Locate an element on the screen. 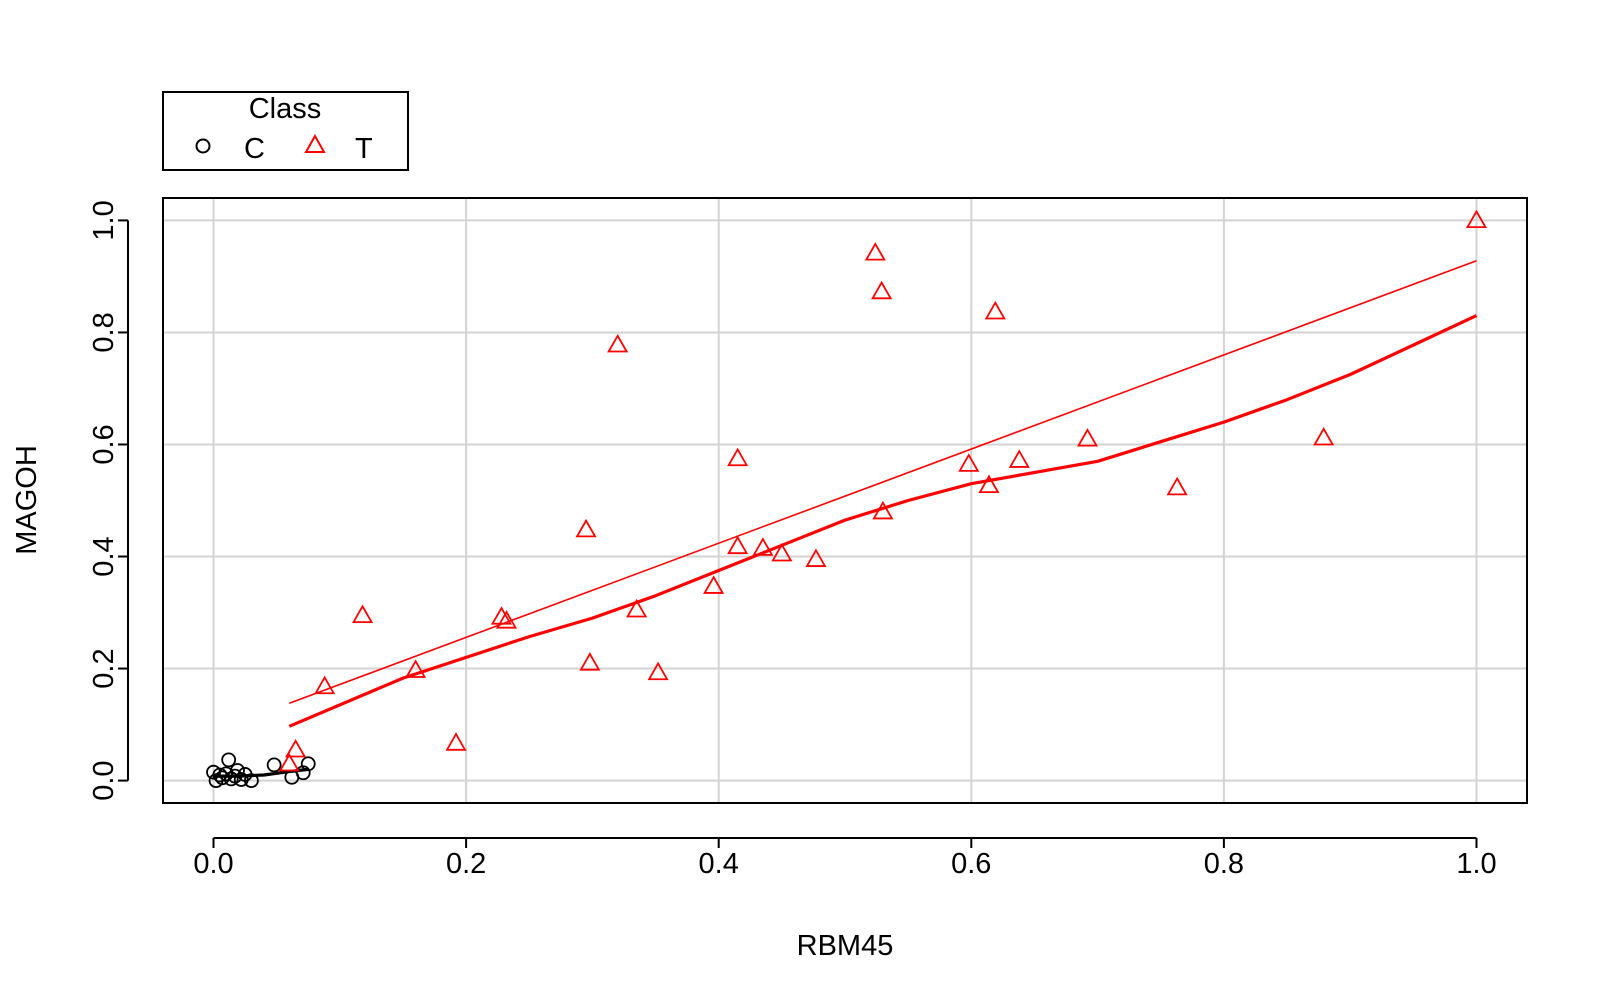 The width and height of the screenshot is (1600, 1000). legend-box is located at coordinates (285, 131).